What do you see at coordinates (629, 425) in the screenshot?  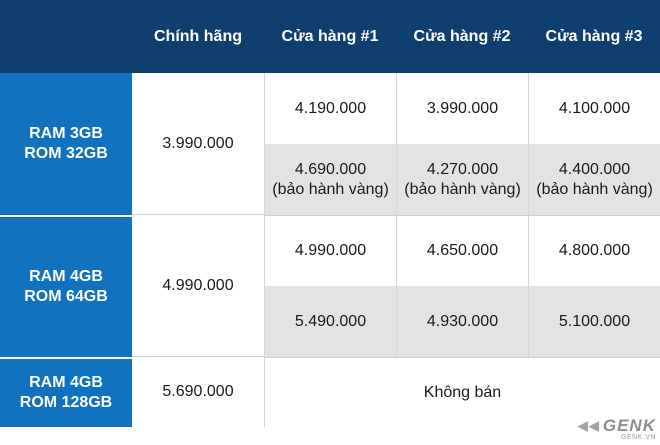 I see `brand-name: GENK` at bounding box center [629, 425].